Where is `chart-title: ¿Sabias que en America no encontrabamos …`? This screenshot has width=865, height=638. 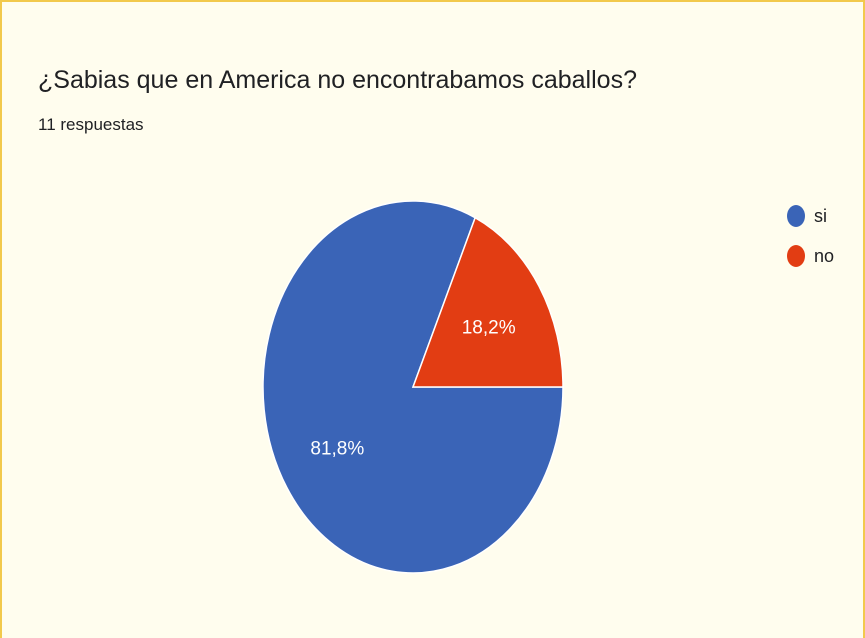 chart-title: ¿Sabias que en America no encontrabamos … is located at coordinates (337, 80).